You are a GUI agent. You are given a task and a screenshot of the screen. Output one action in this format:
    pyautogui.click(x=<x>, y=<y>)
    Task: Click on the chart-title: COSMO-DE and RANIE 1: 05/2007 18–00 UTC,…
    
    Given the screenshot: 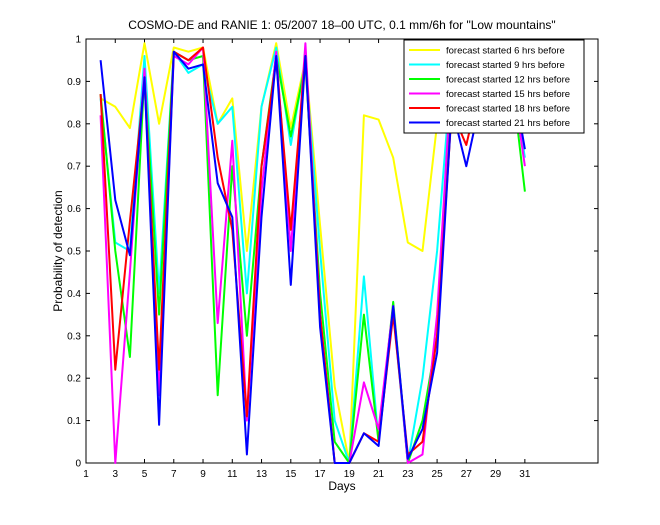 What is the action you would take?
    pyautogui.click(x=341, y=25)
    